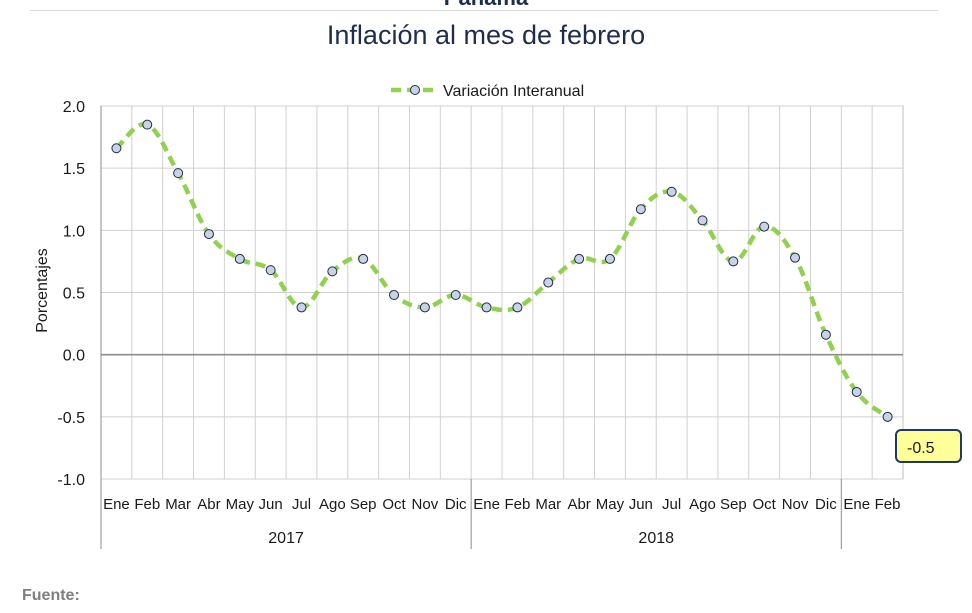 The height and width of the screenshot is (613, 972). What do you see at coordinates (71, 480) in the screenshot?
I see `y-tick-label: -1.0` at bounding box center [71, 480].